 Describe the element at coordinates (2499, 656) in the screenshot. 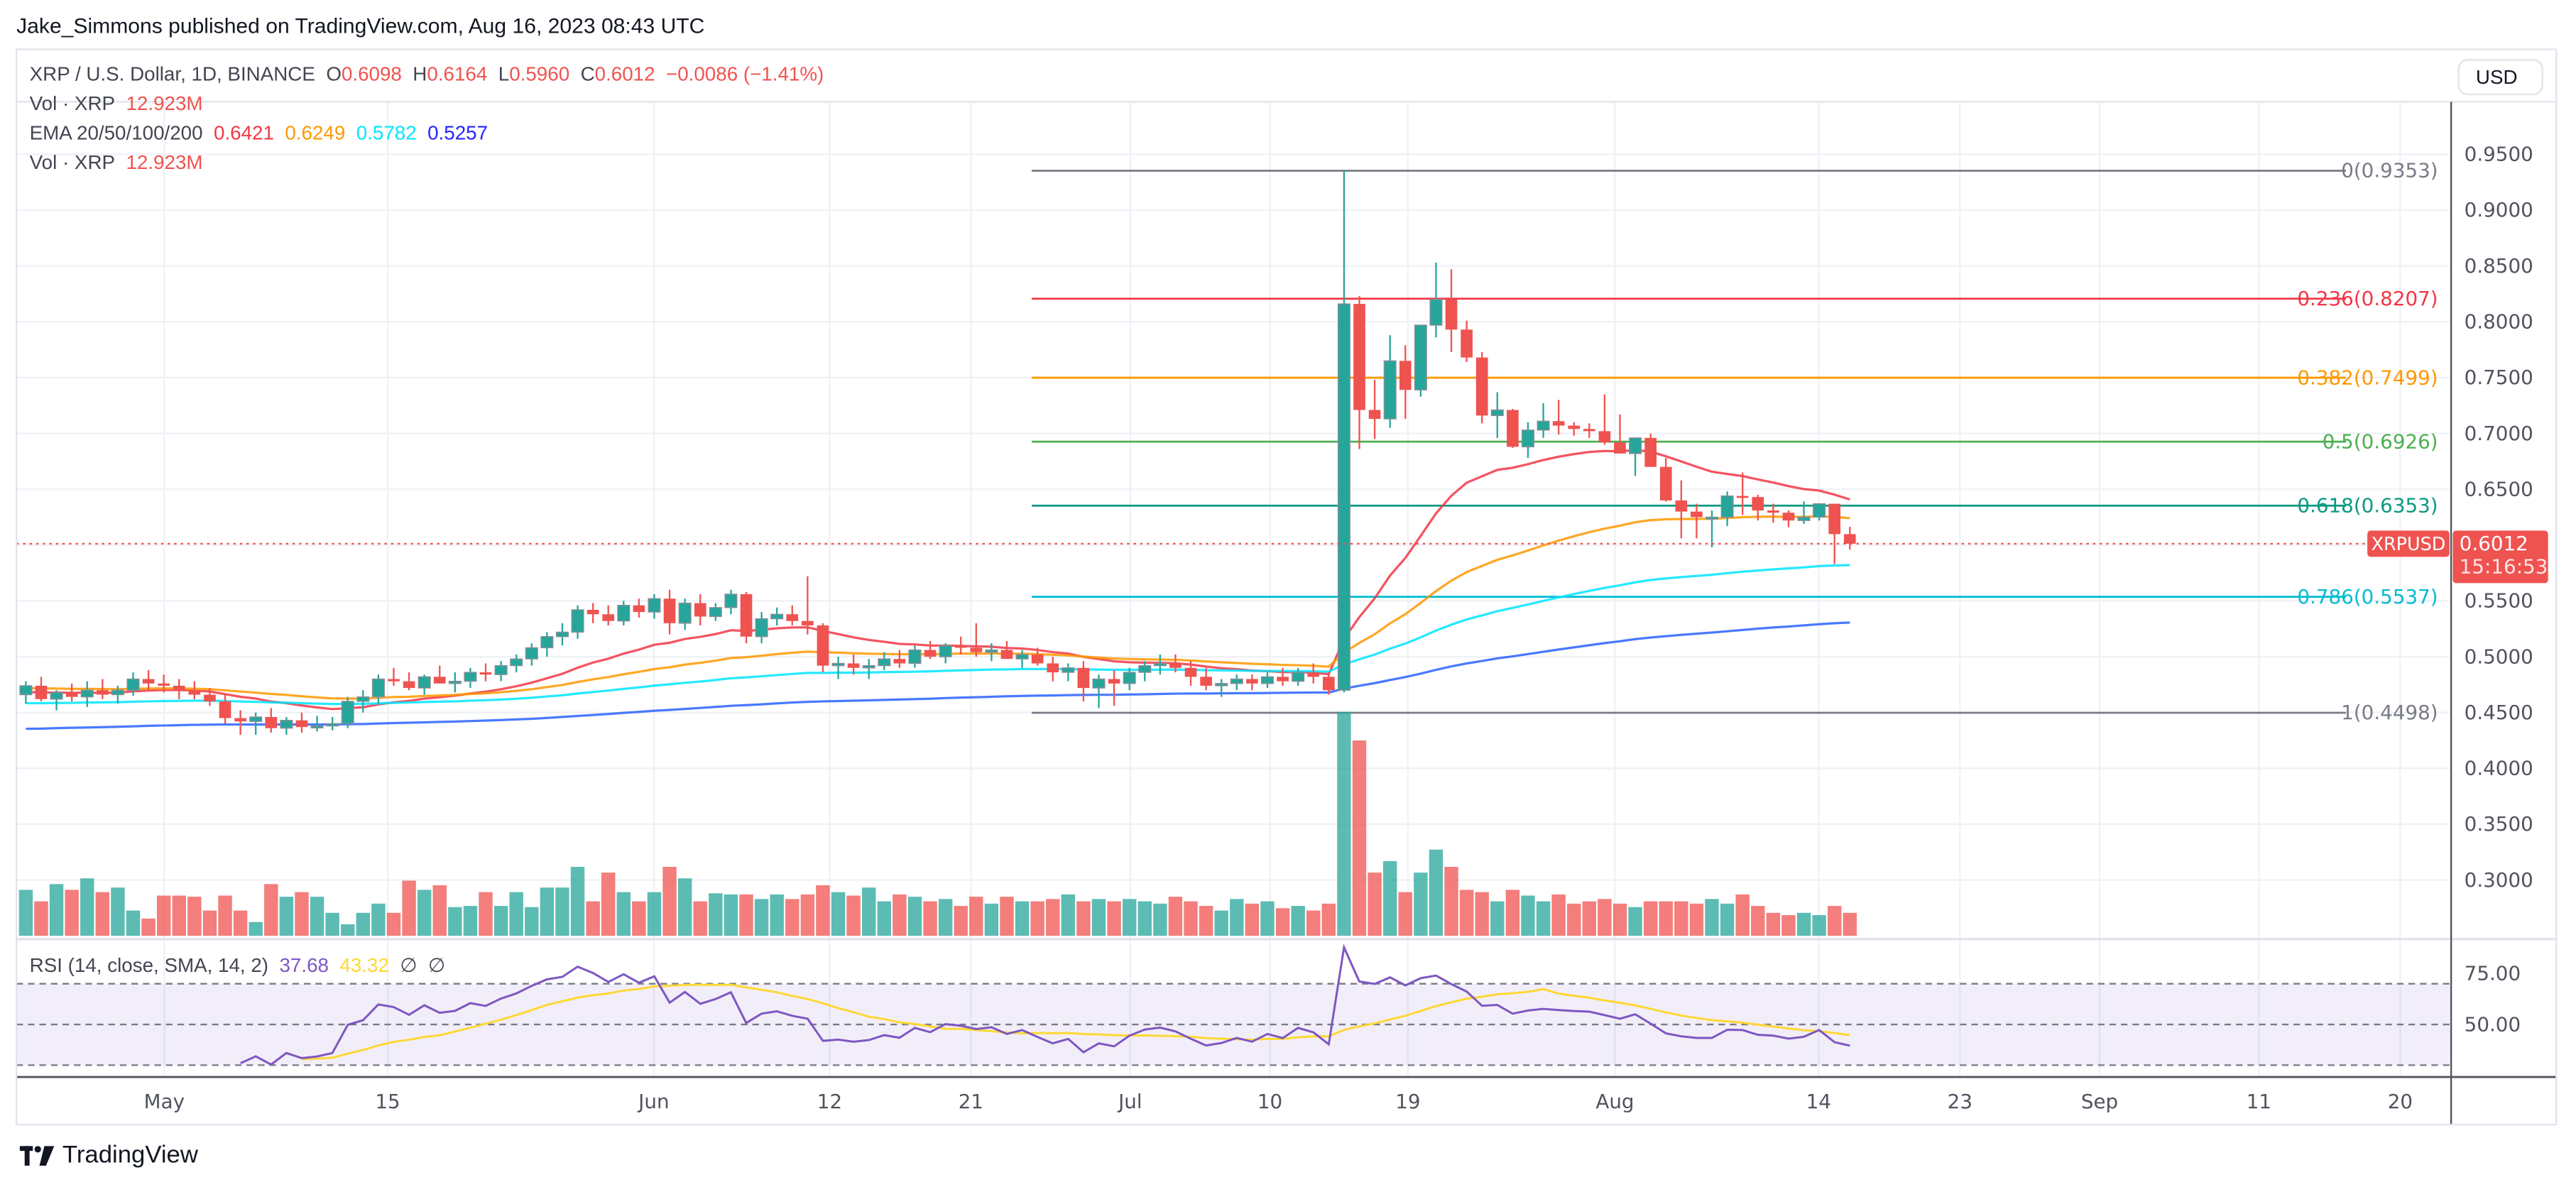

I see `price-axis-label: 0.5000` at that location.